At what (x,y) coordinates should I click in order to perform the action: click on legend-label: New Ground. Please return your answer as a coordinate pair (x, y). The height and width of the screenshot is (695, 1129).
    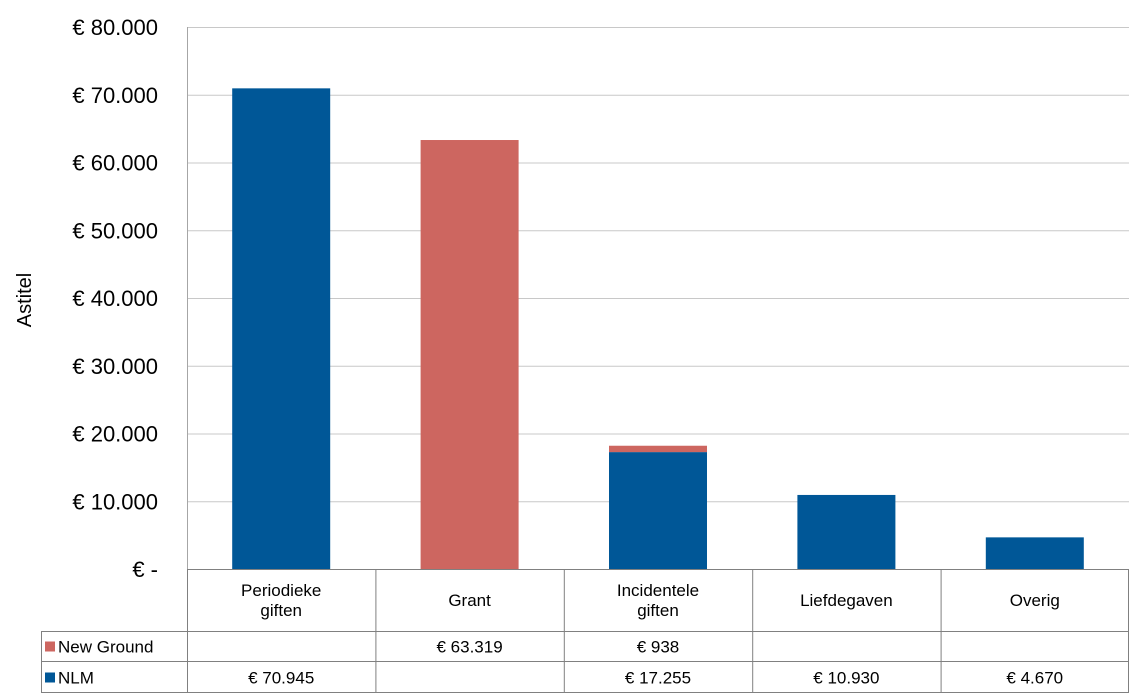
    Looking at the image, I should click on (105, 647).